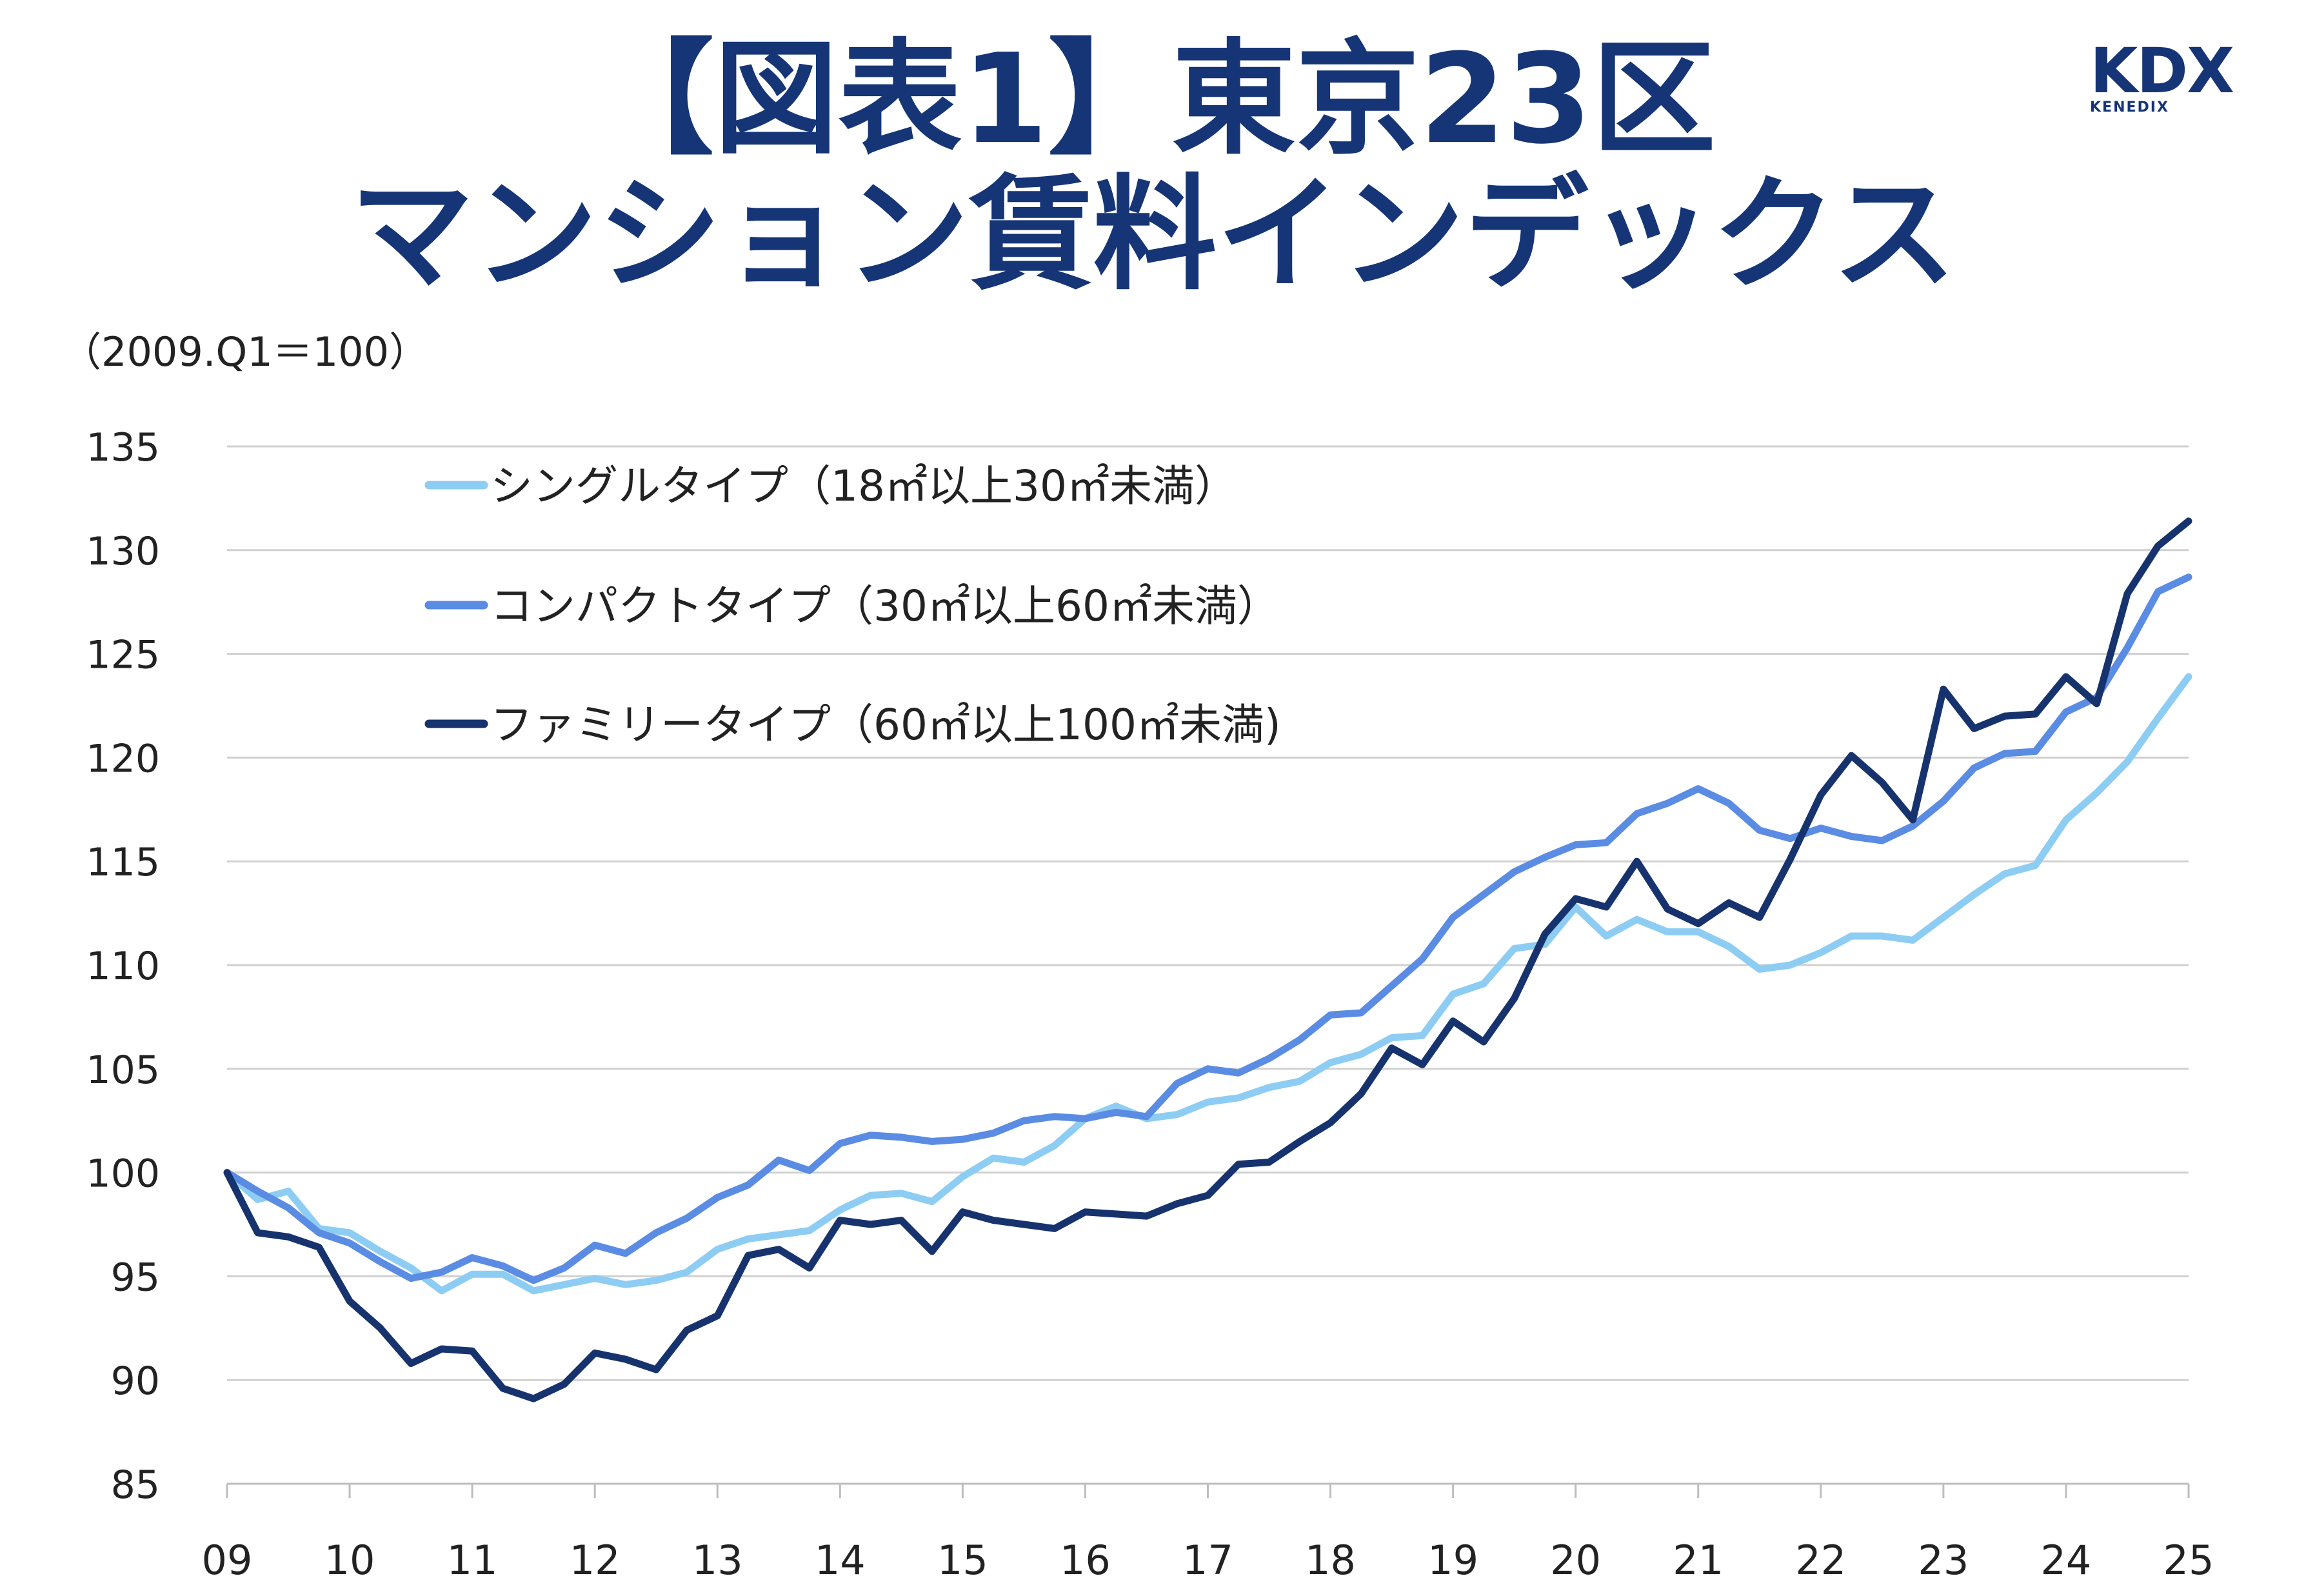  I want to click on x-tick-label: 09, so click(227, 1560).